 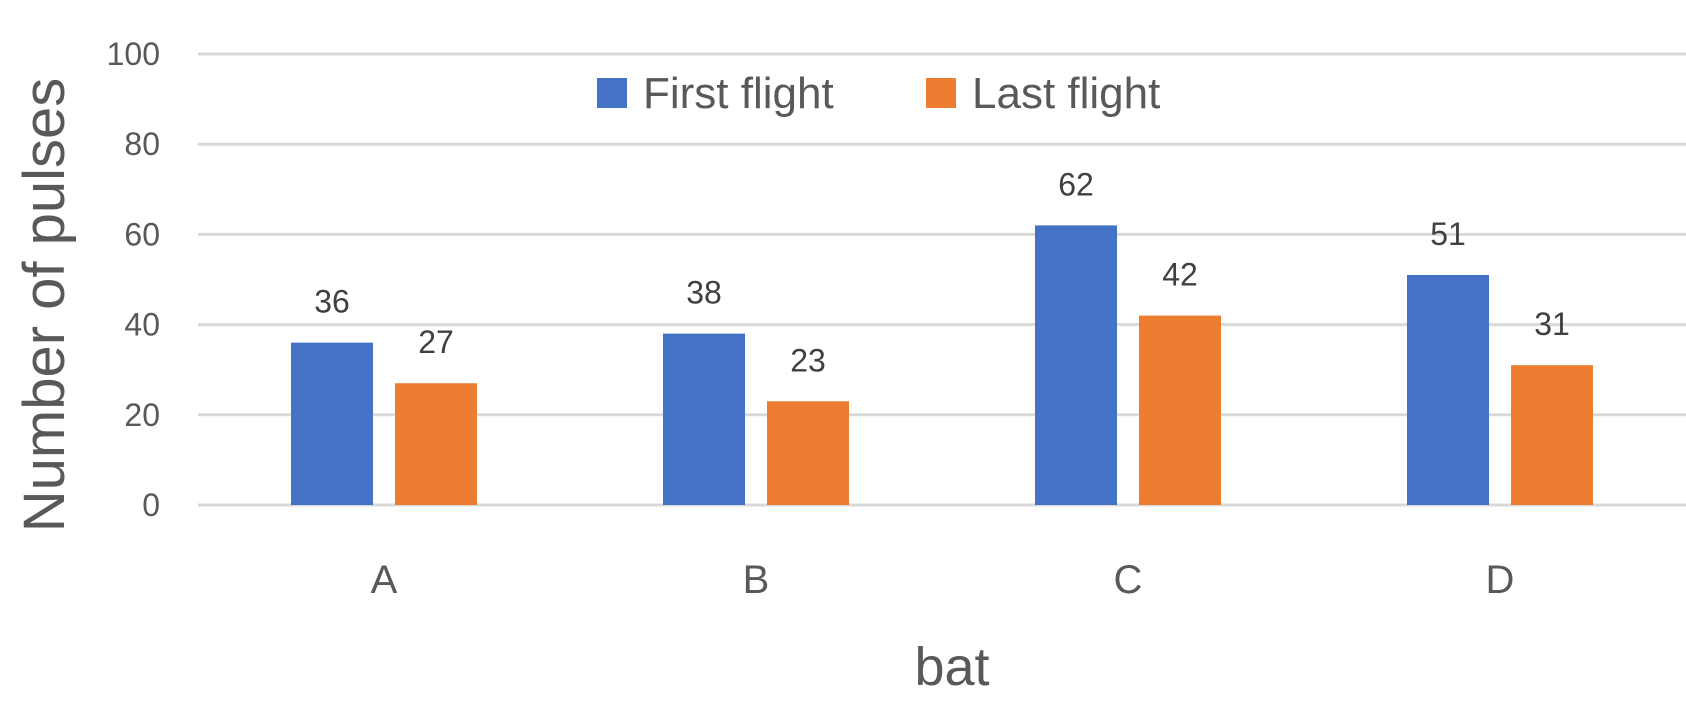 I want to click on bar-last-flight-a, so click(x=436, y=444).